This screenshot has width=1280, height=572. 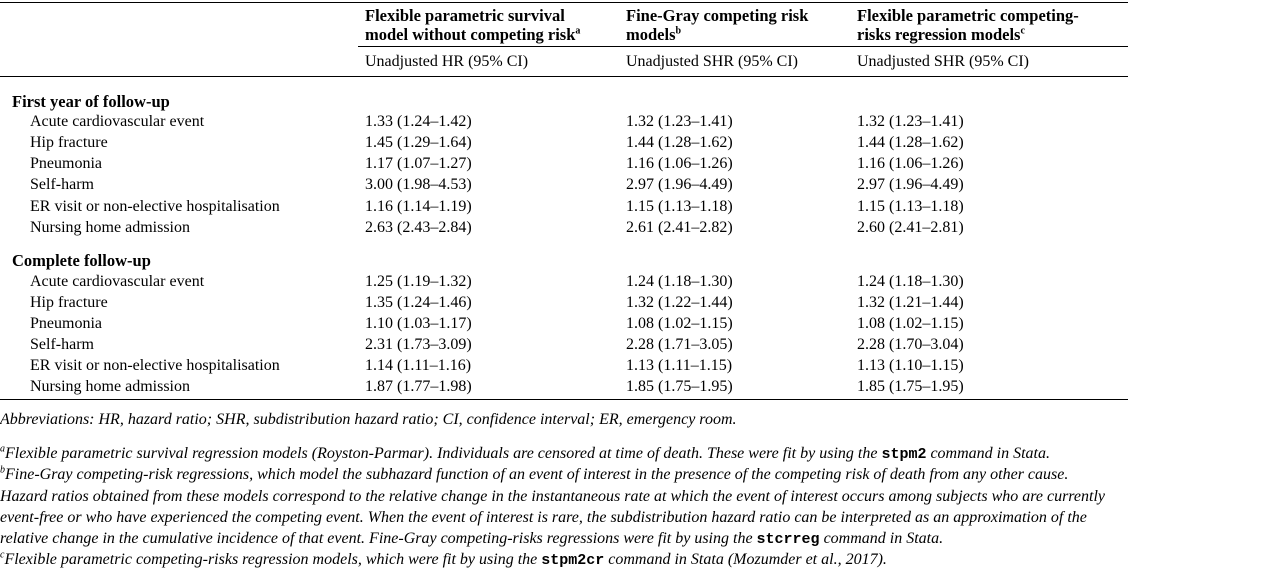 What do you see at coordinates (679, 206) in the screenshot?
I see `cell-shr-finegray: 1.15 (1.13–1.18)` at bounding box center [679, 206].